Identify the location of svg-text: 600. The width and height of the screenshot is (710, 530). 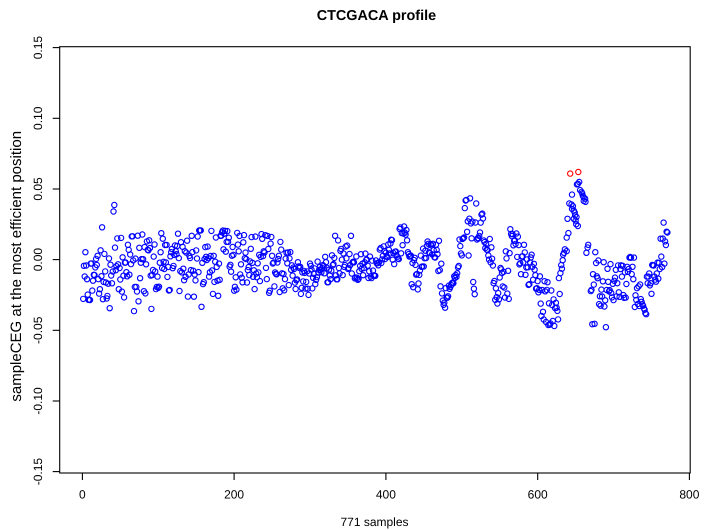
(538, 495).